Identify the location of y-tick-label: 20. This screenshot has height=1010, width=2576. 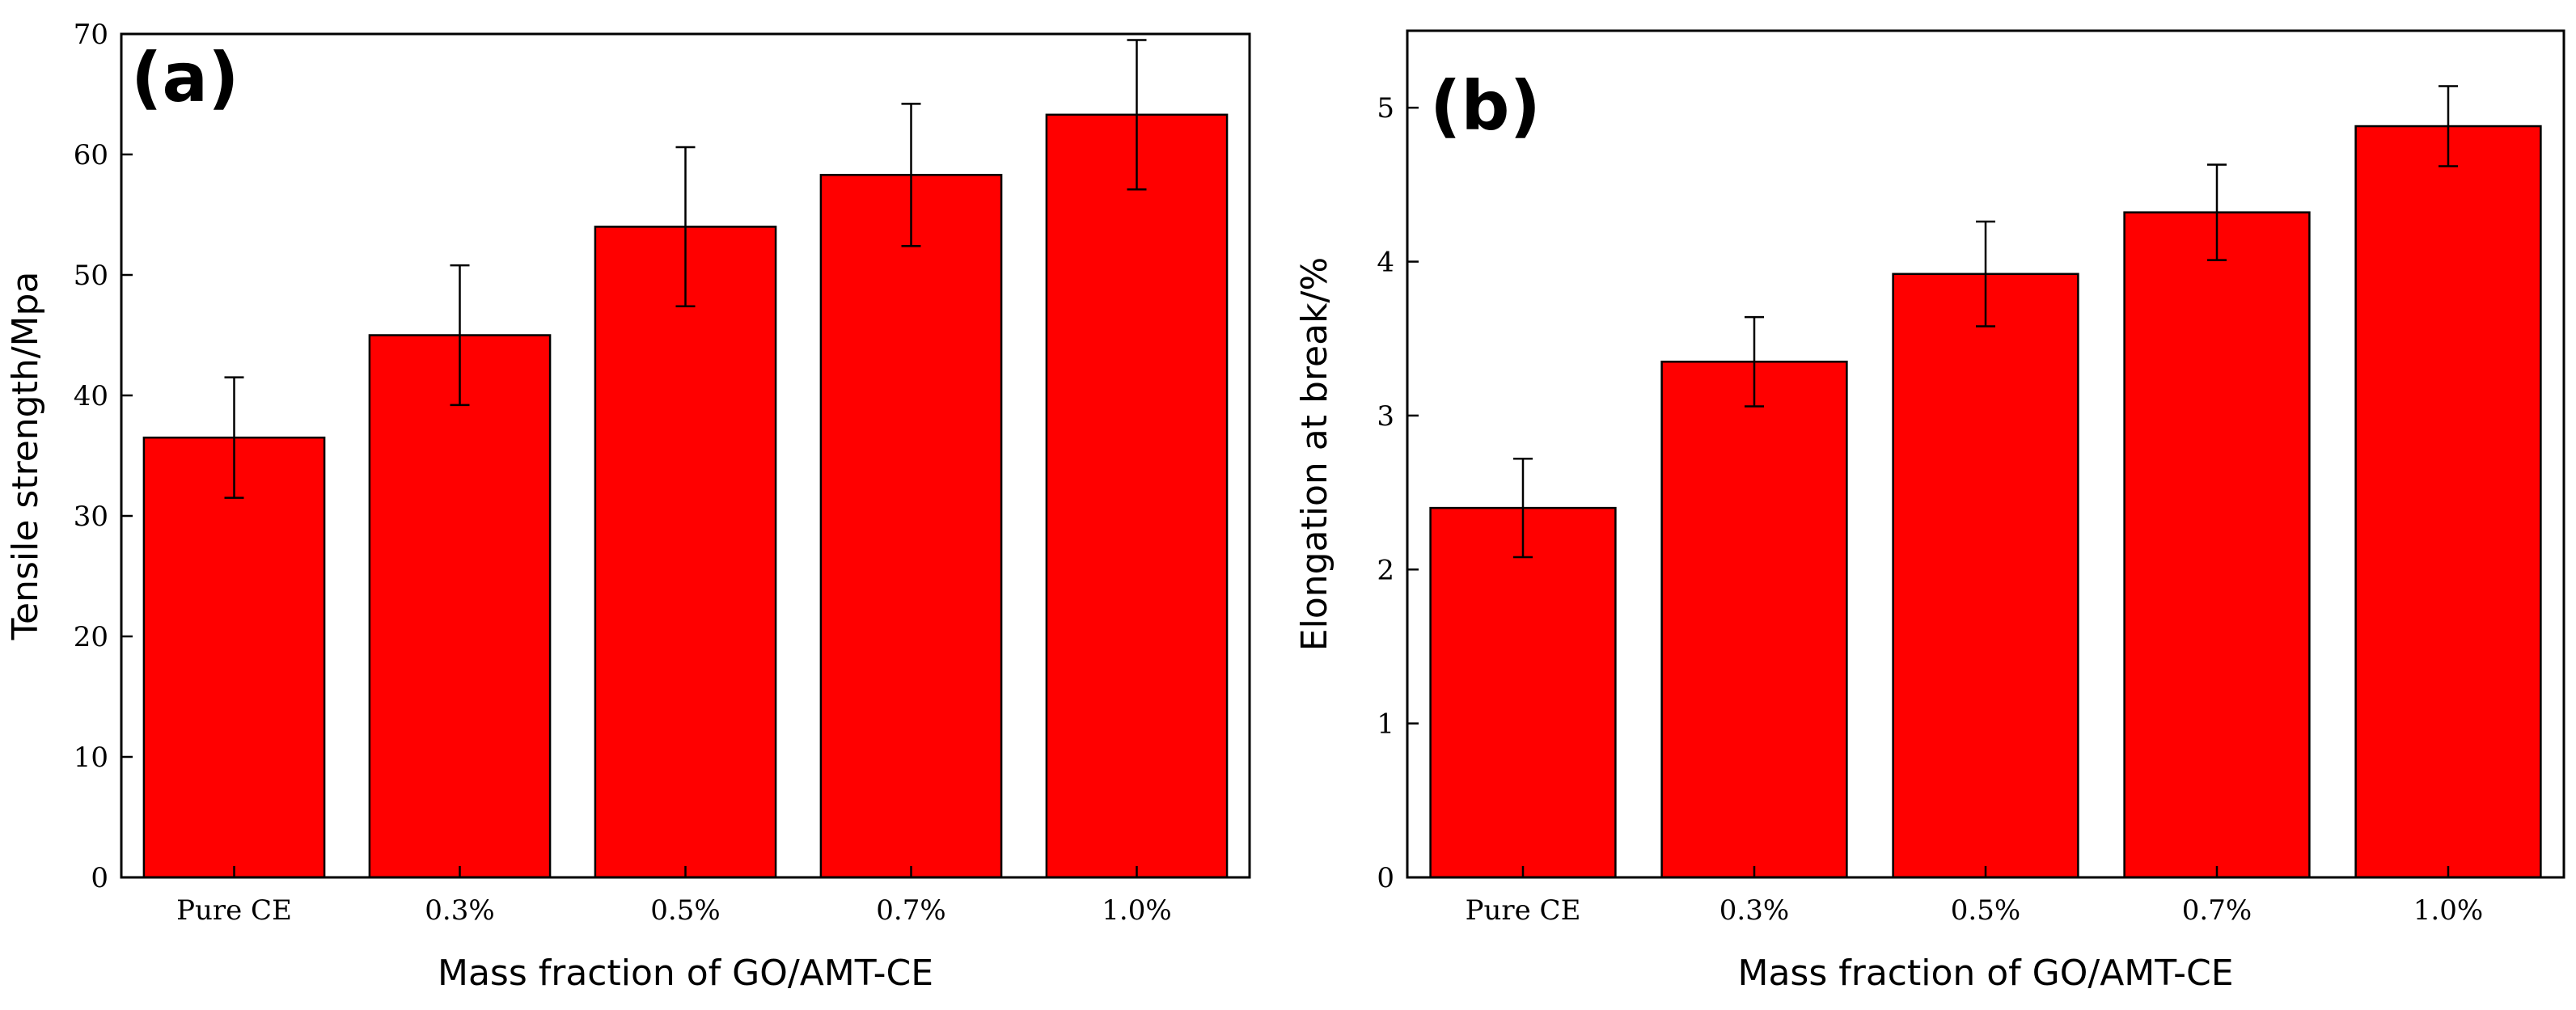
(91, 637).